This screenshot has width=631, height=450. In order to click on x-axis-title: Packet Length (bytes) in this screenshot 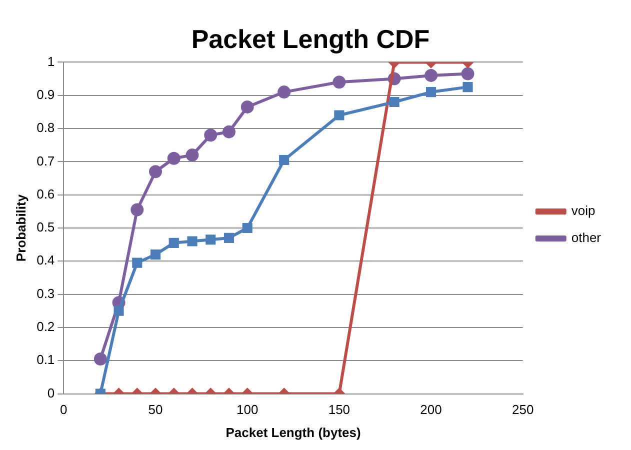, I will do `click(293, 432)`.